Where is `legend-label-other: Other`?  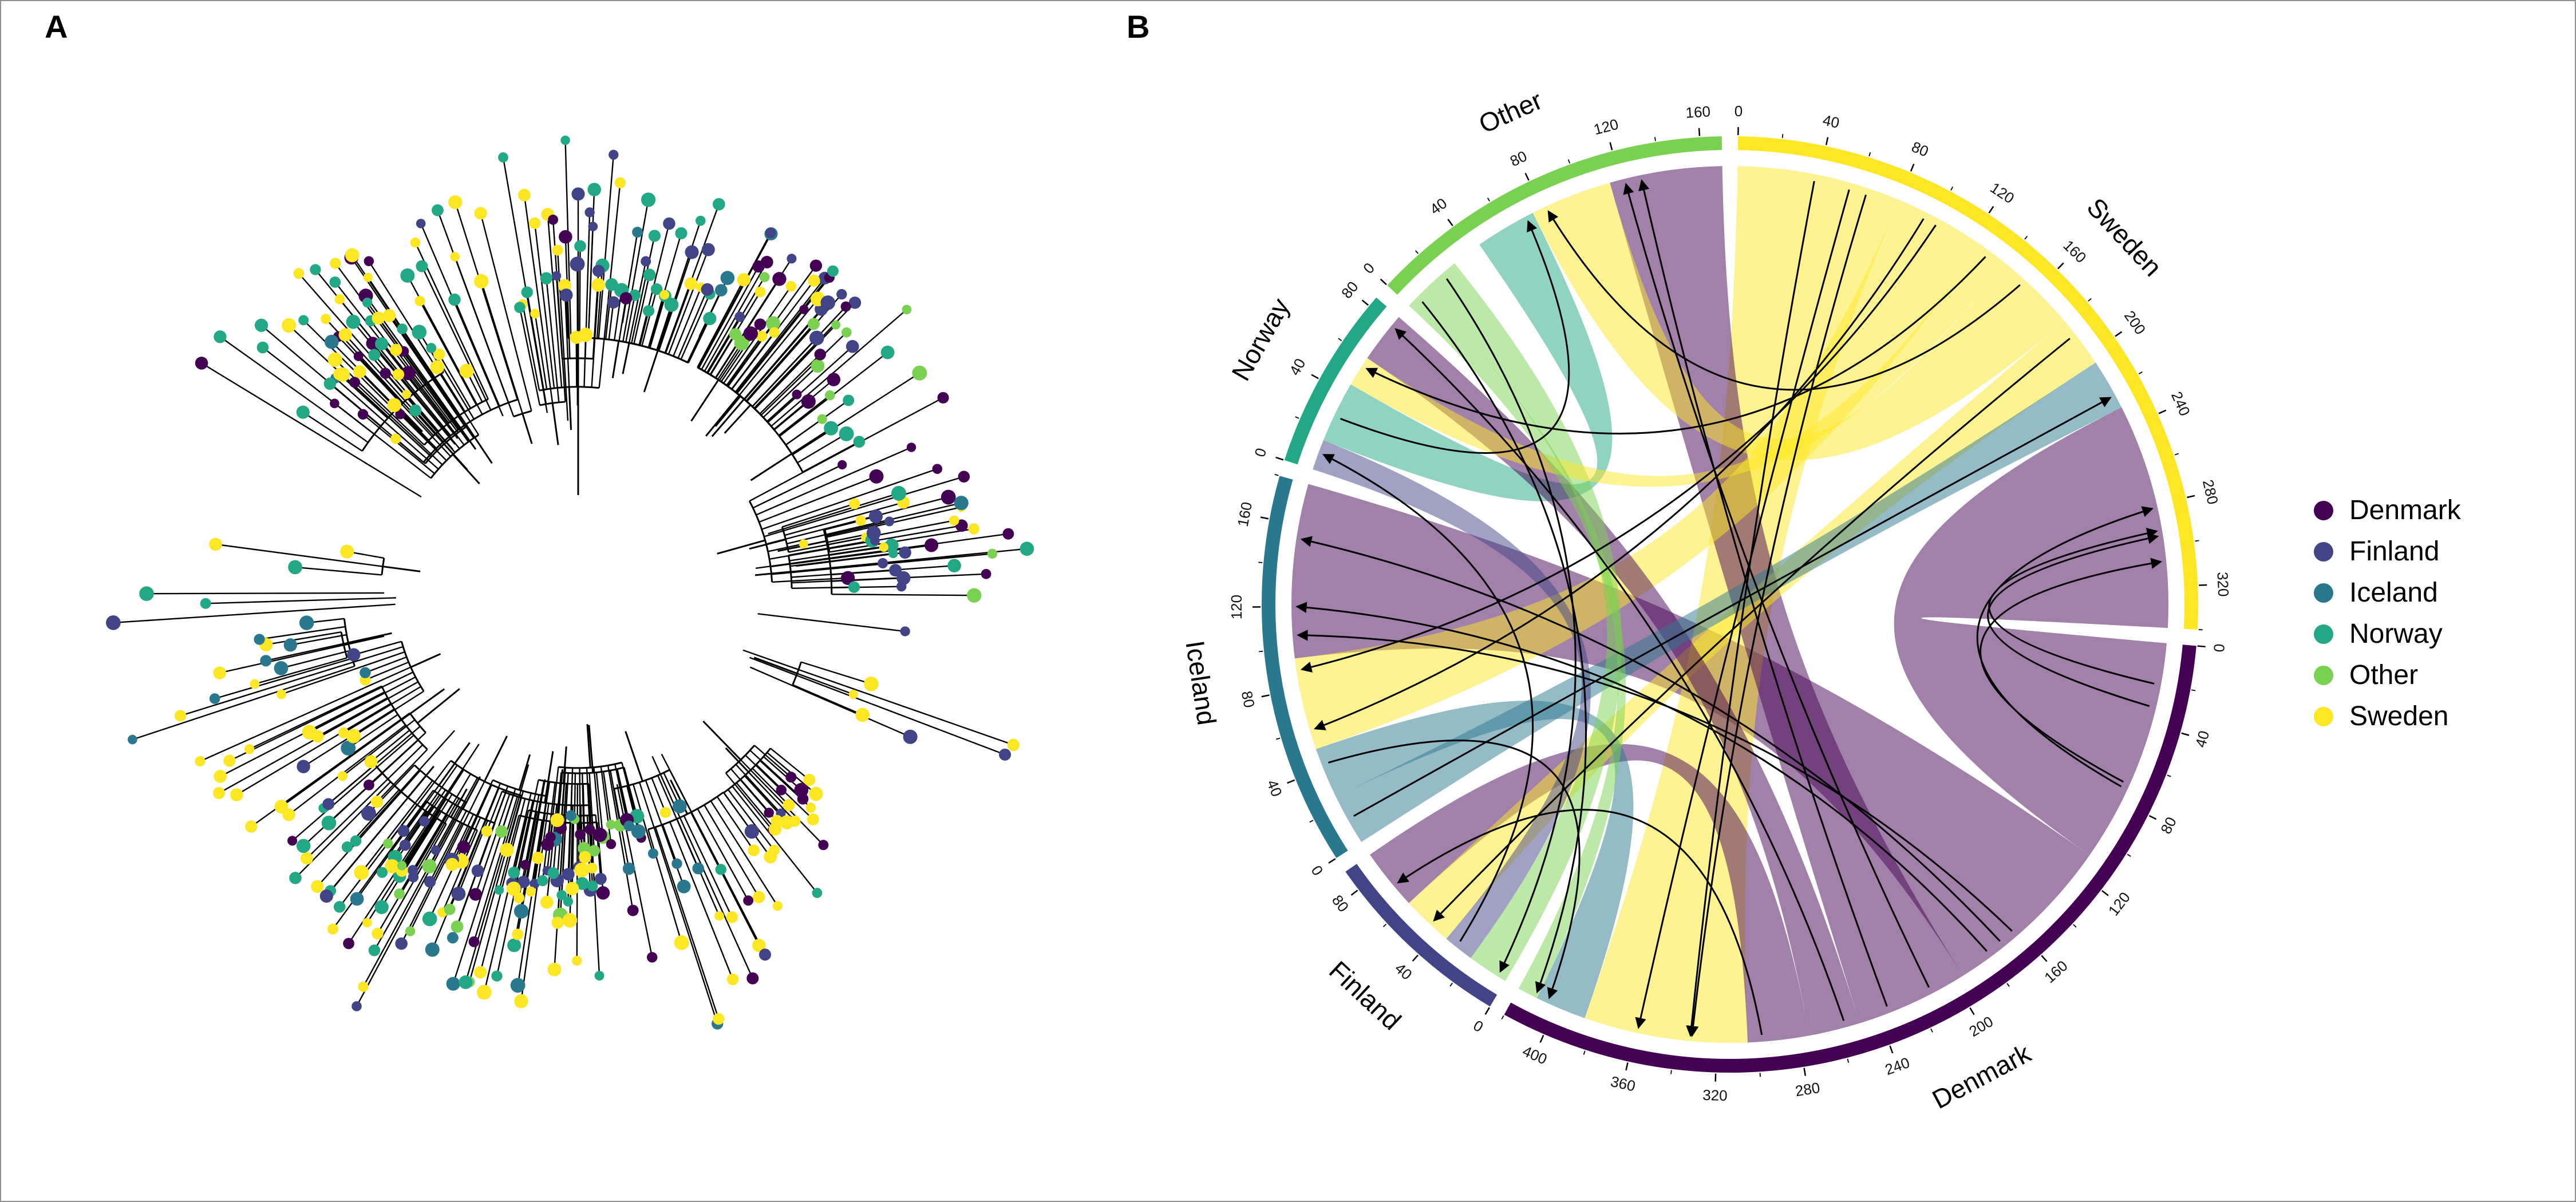 legend-label-other: Other is located at coordinates (2384, 675).